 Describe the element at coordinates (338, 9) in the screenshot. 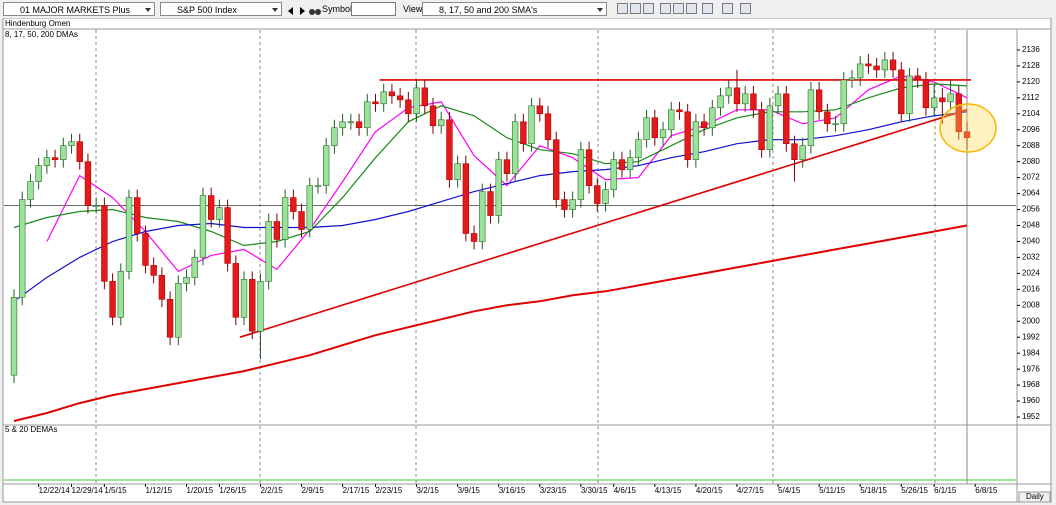

I see `symbol-label: Symbol:` at that location.